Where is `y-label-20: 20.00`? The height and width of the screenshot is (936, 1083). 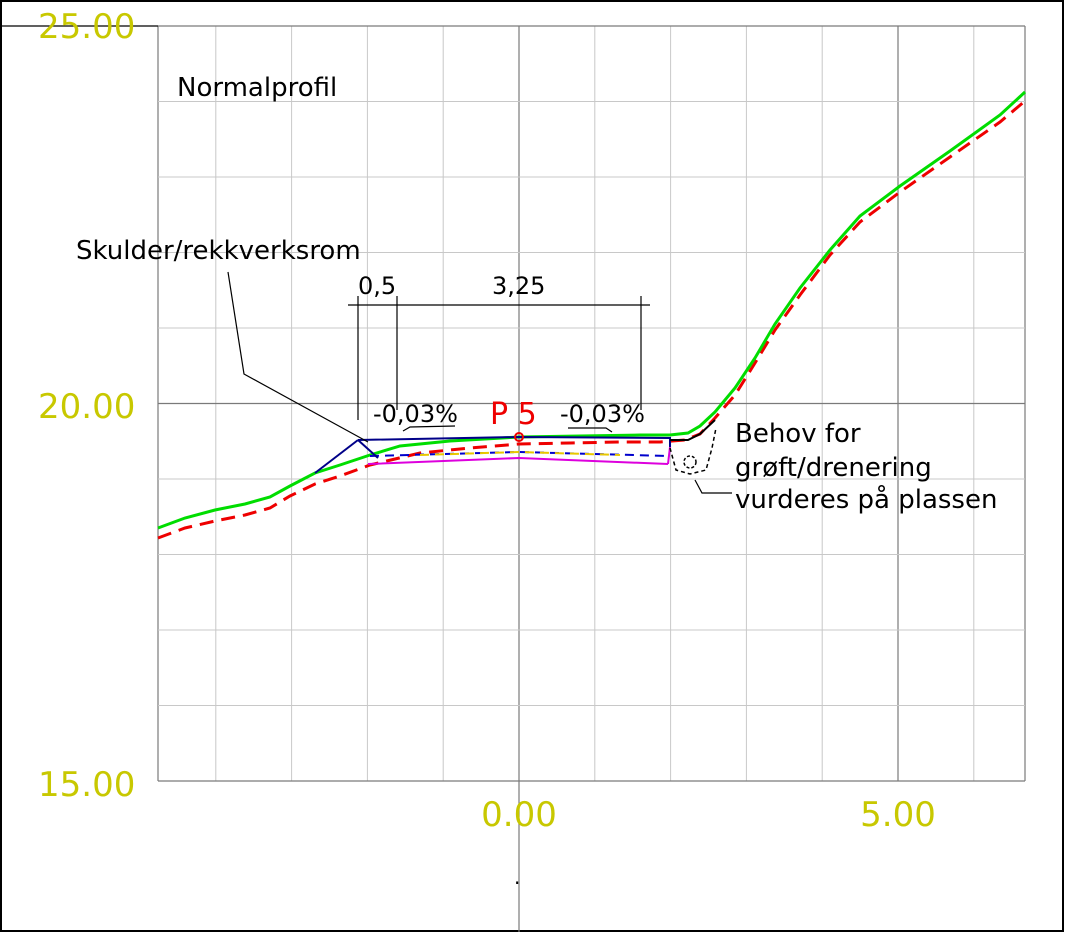
y-label-20: 20.00 is located at coordinates (86, 407).